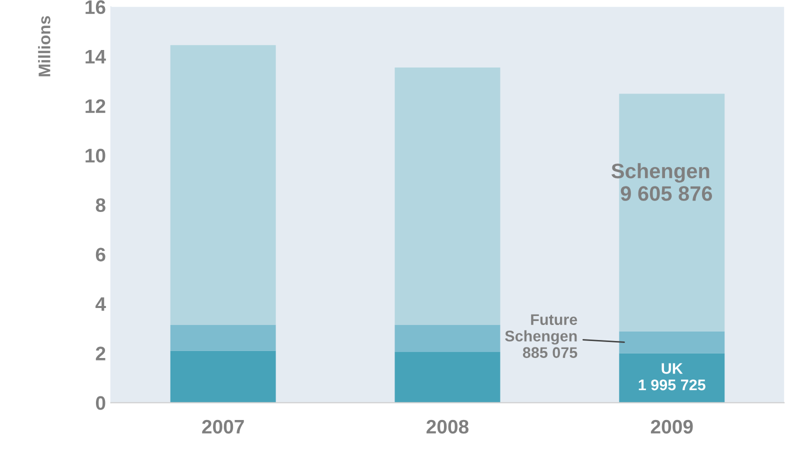 This screenshot has height=455, width=792. I want to click on y-tick-label: 14, so click(96, 57).